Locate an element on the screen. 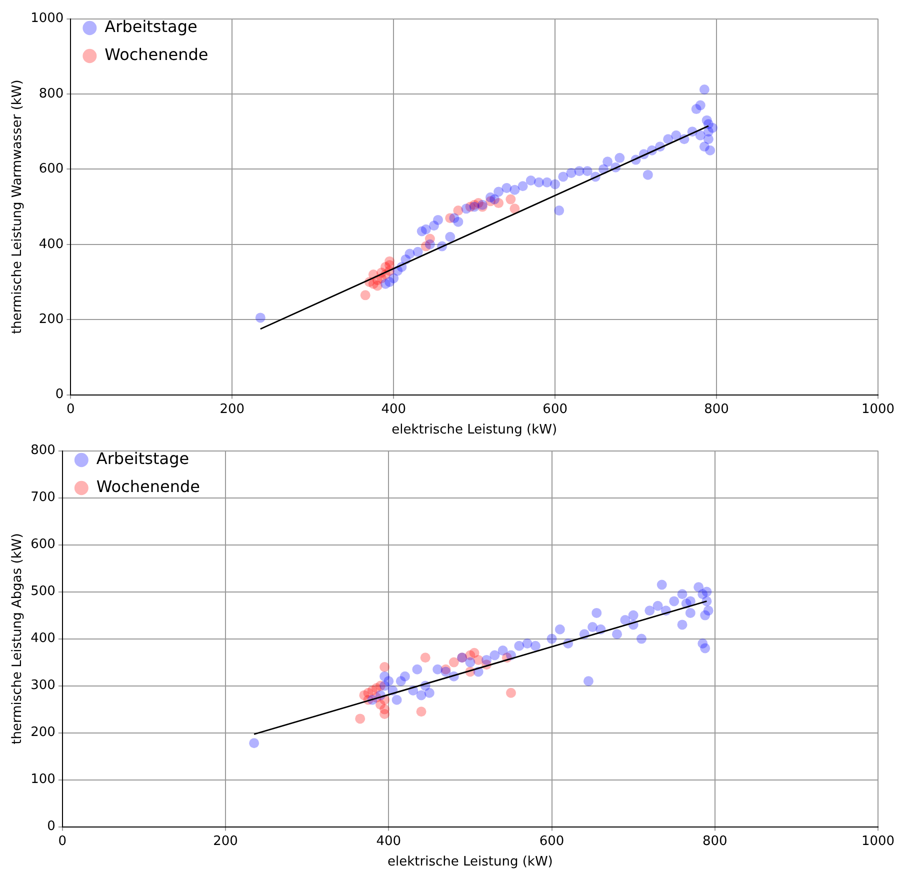 The height and width of the screenshot is (886, 907). y-tick-label: 700 is located at coordinates (43, 498).